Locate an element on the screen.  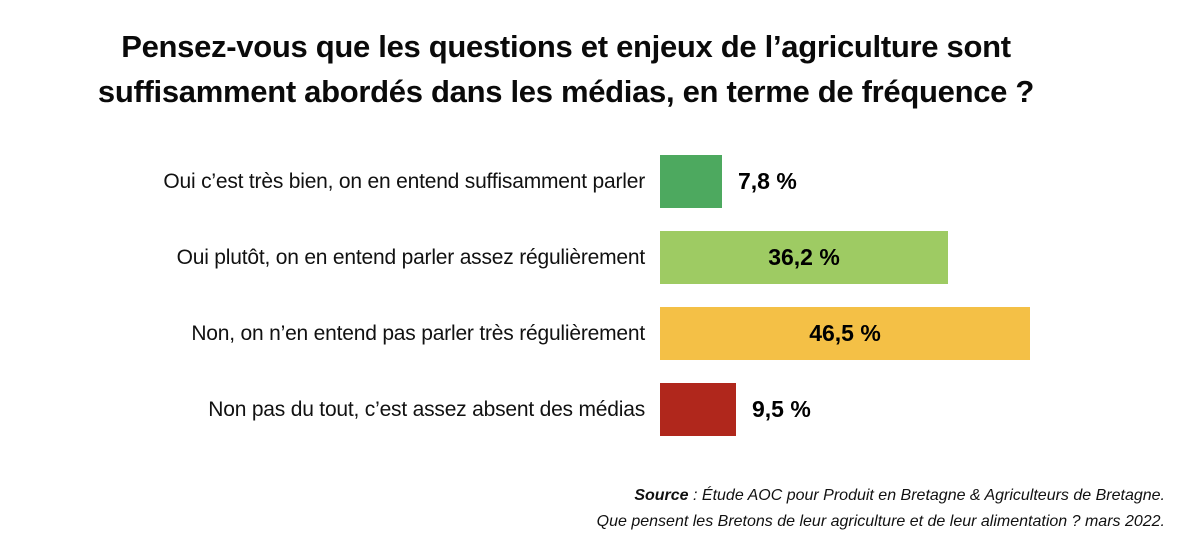
value-label: 46,5 % is located at coordinates (845, 333).